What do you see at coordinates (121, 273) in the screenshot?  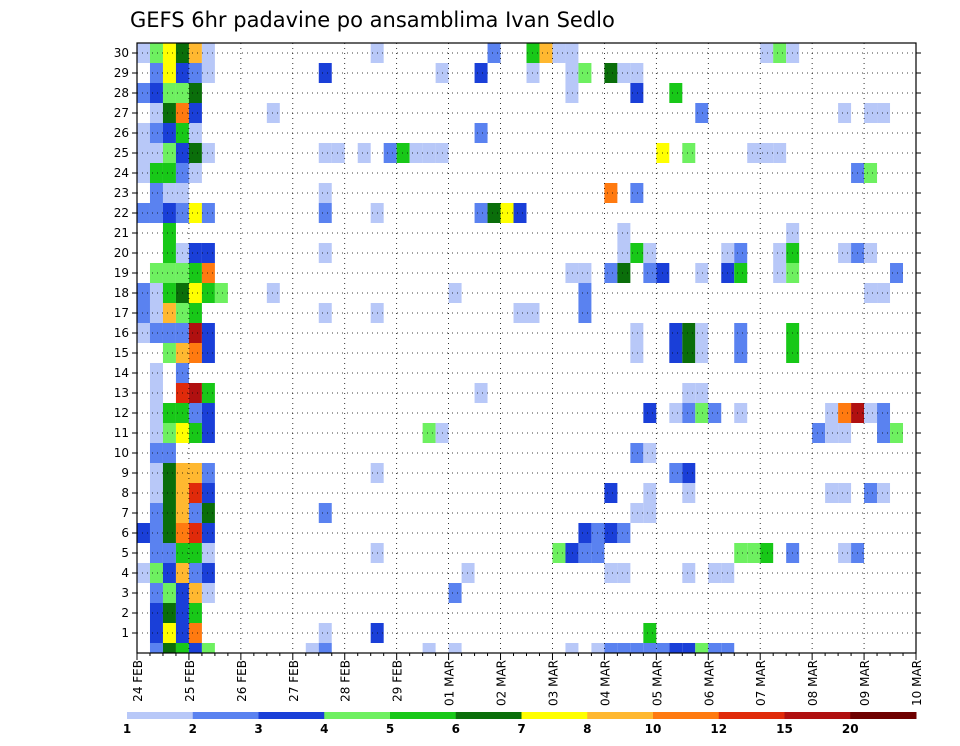 I see `y-tick-label: 19` at bounding box center [121, 273].